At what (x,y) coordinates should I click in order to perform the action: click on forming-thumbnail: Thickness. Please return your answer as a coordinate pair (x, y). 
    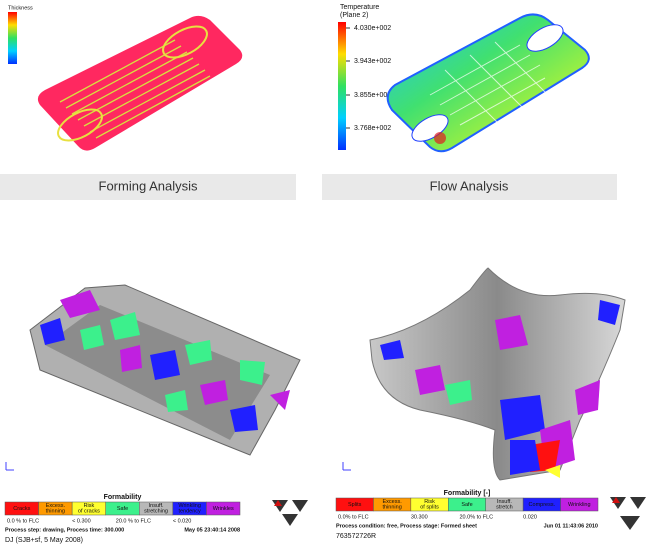
    Looking at the image, I should click on (125, 78).